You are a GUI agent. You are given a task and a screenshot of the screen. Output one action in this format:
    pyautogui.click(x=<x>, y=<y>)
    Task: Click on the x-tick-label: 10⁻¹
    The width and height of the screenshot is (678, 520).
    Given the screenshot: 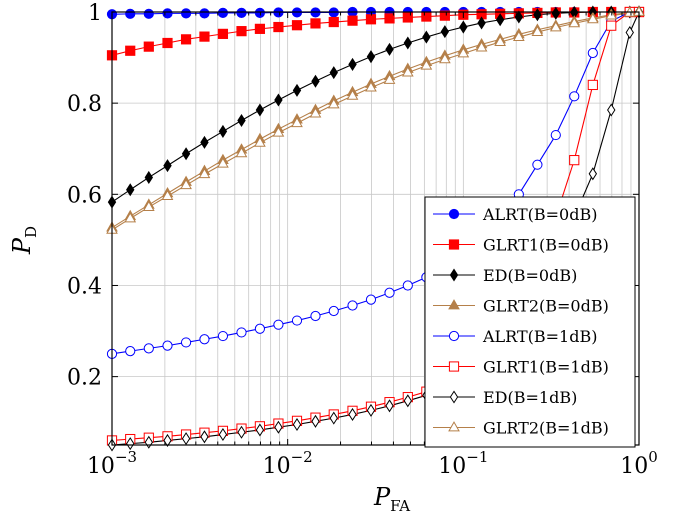 What is the action you would take?
    pyautogui.click(x=463, y=463)
    